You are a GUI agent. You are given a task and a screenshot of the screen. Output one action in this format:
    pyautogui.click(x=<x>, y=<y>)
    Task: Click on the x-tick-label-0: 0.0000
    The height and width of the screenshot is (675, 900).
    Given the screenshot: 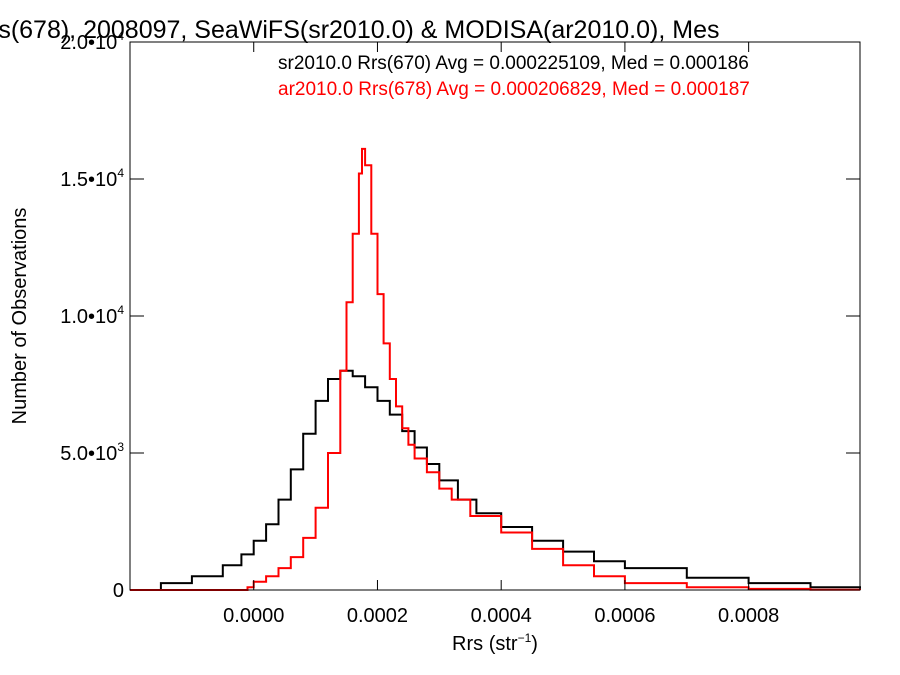 What is the action you would take?
    pyautogui.click(x=253, y=616)
    